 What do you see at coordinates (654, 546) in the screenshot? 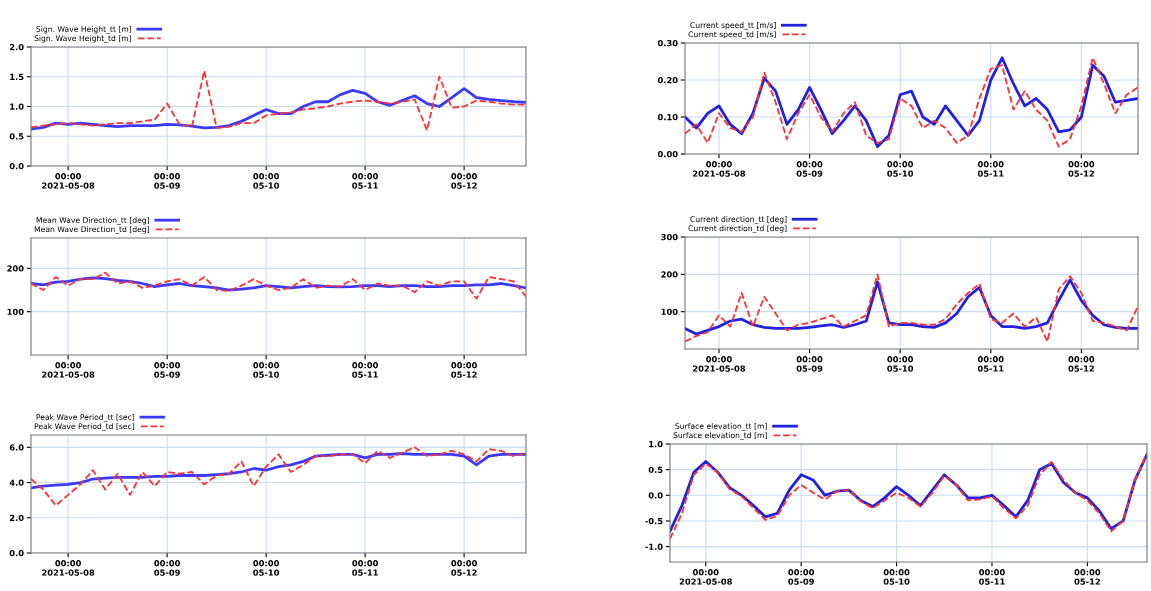
I see `y-tick-label: -1.0` at bounding box center [654, 546].